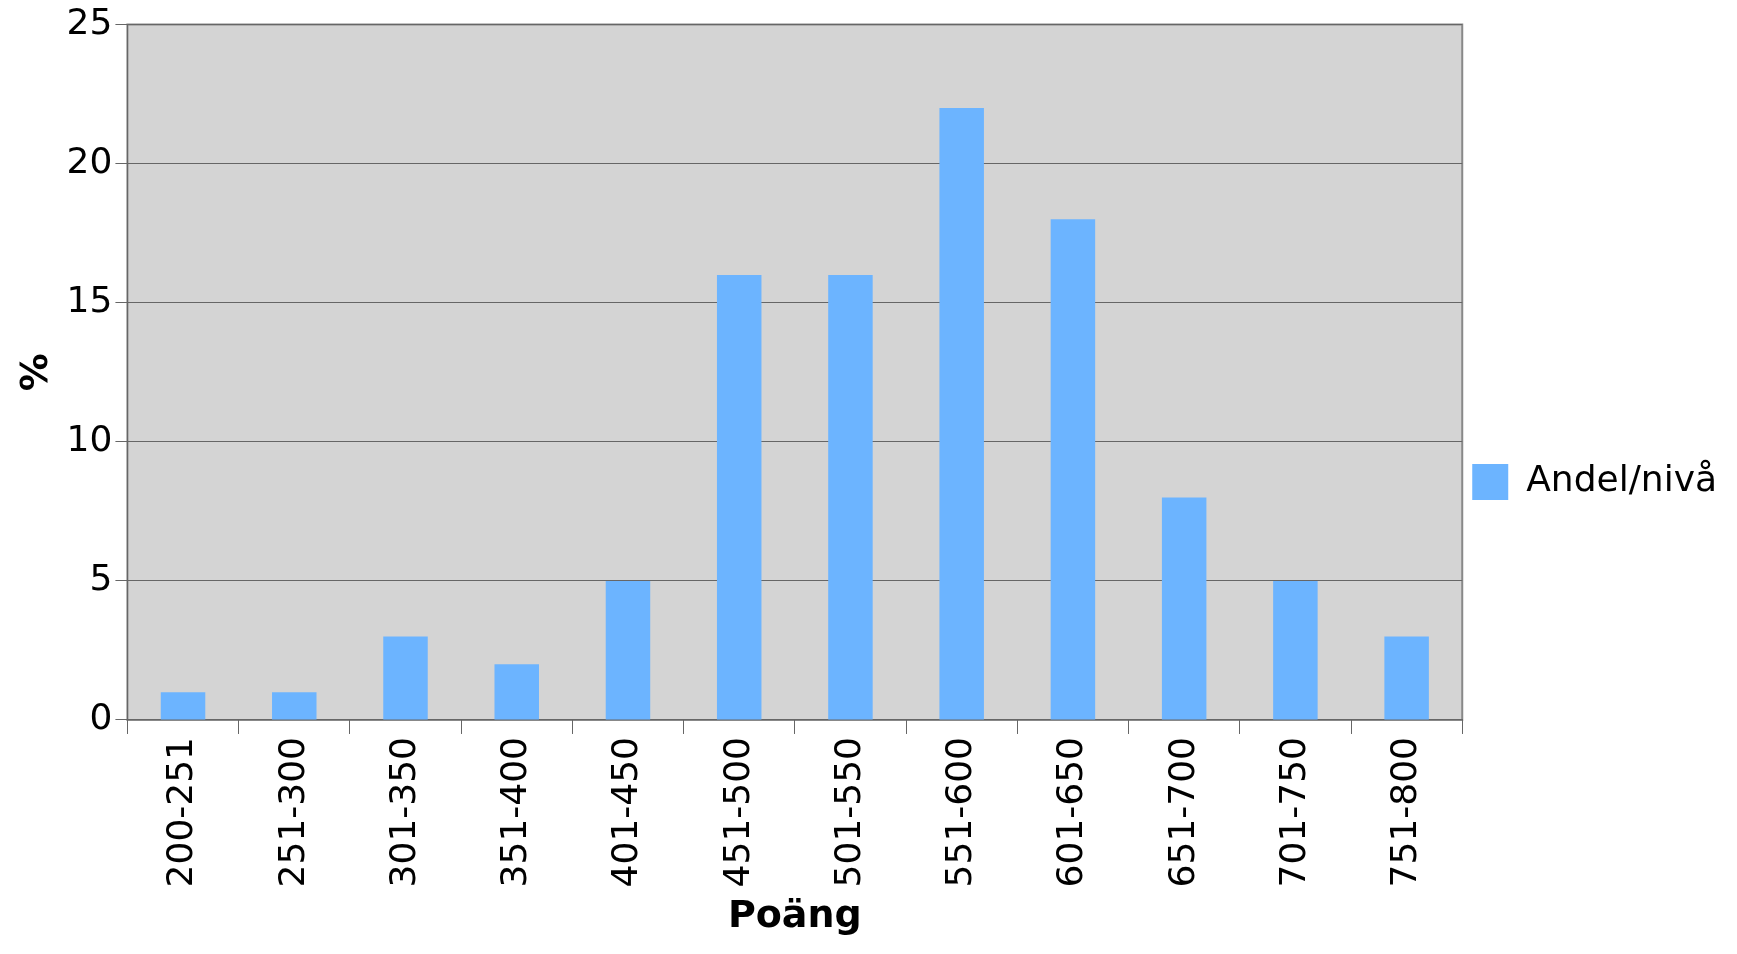  What do you see at coordinates (794, 914) in the screenshot?
I see `x-axis-title: Poäng` at bounding box center [794, 914].